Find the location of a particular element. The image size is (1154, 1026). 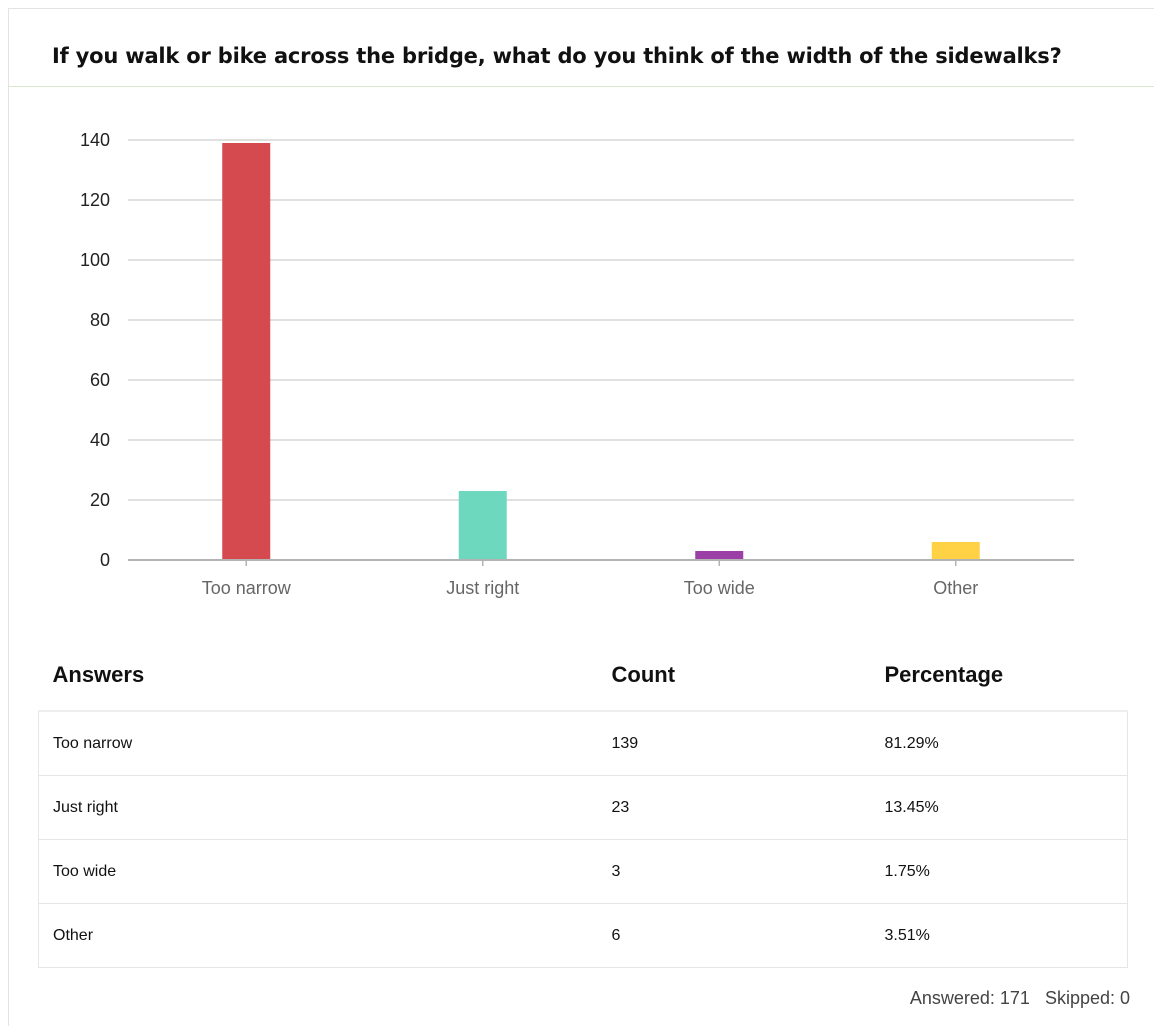

table-header-row: Answers Count Percentage is located at coordinates (583, 676).